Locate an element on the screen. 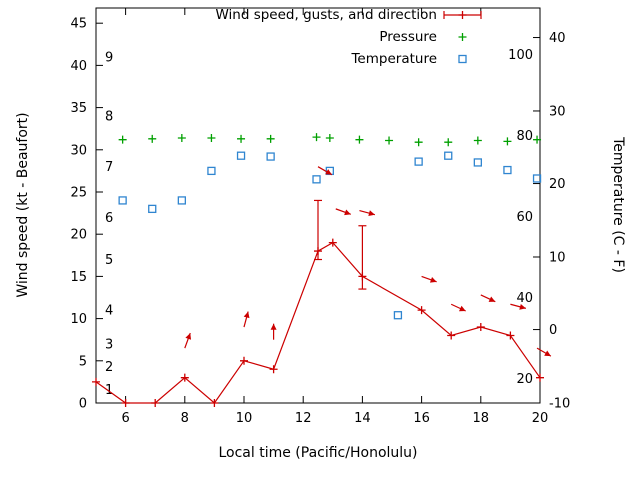 The width and height of the screenshot is (640, 480). y-left-tick-label: 15 is located at coordinates (78, 277).